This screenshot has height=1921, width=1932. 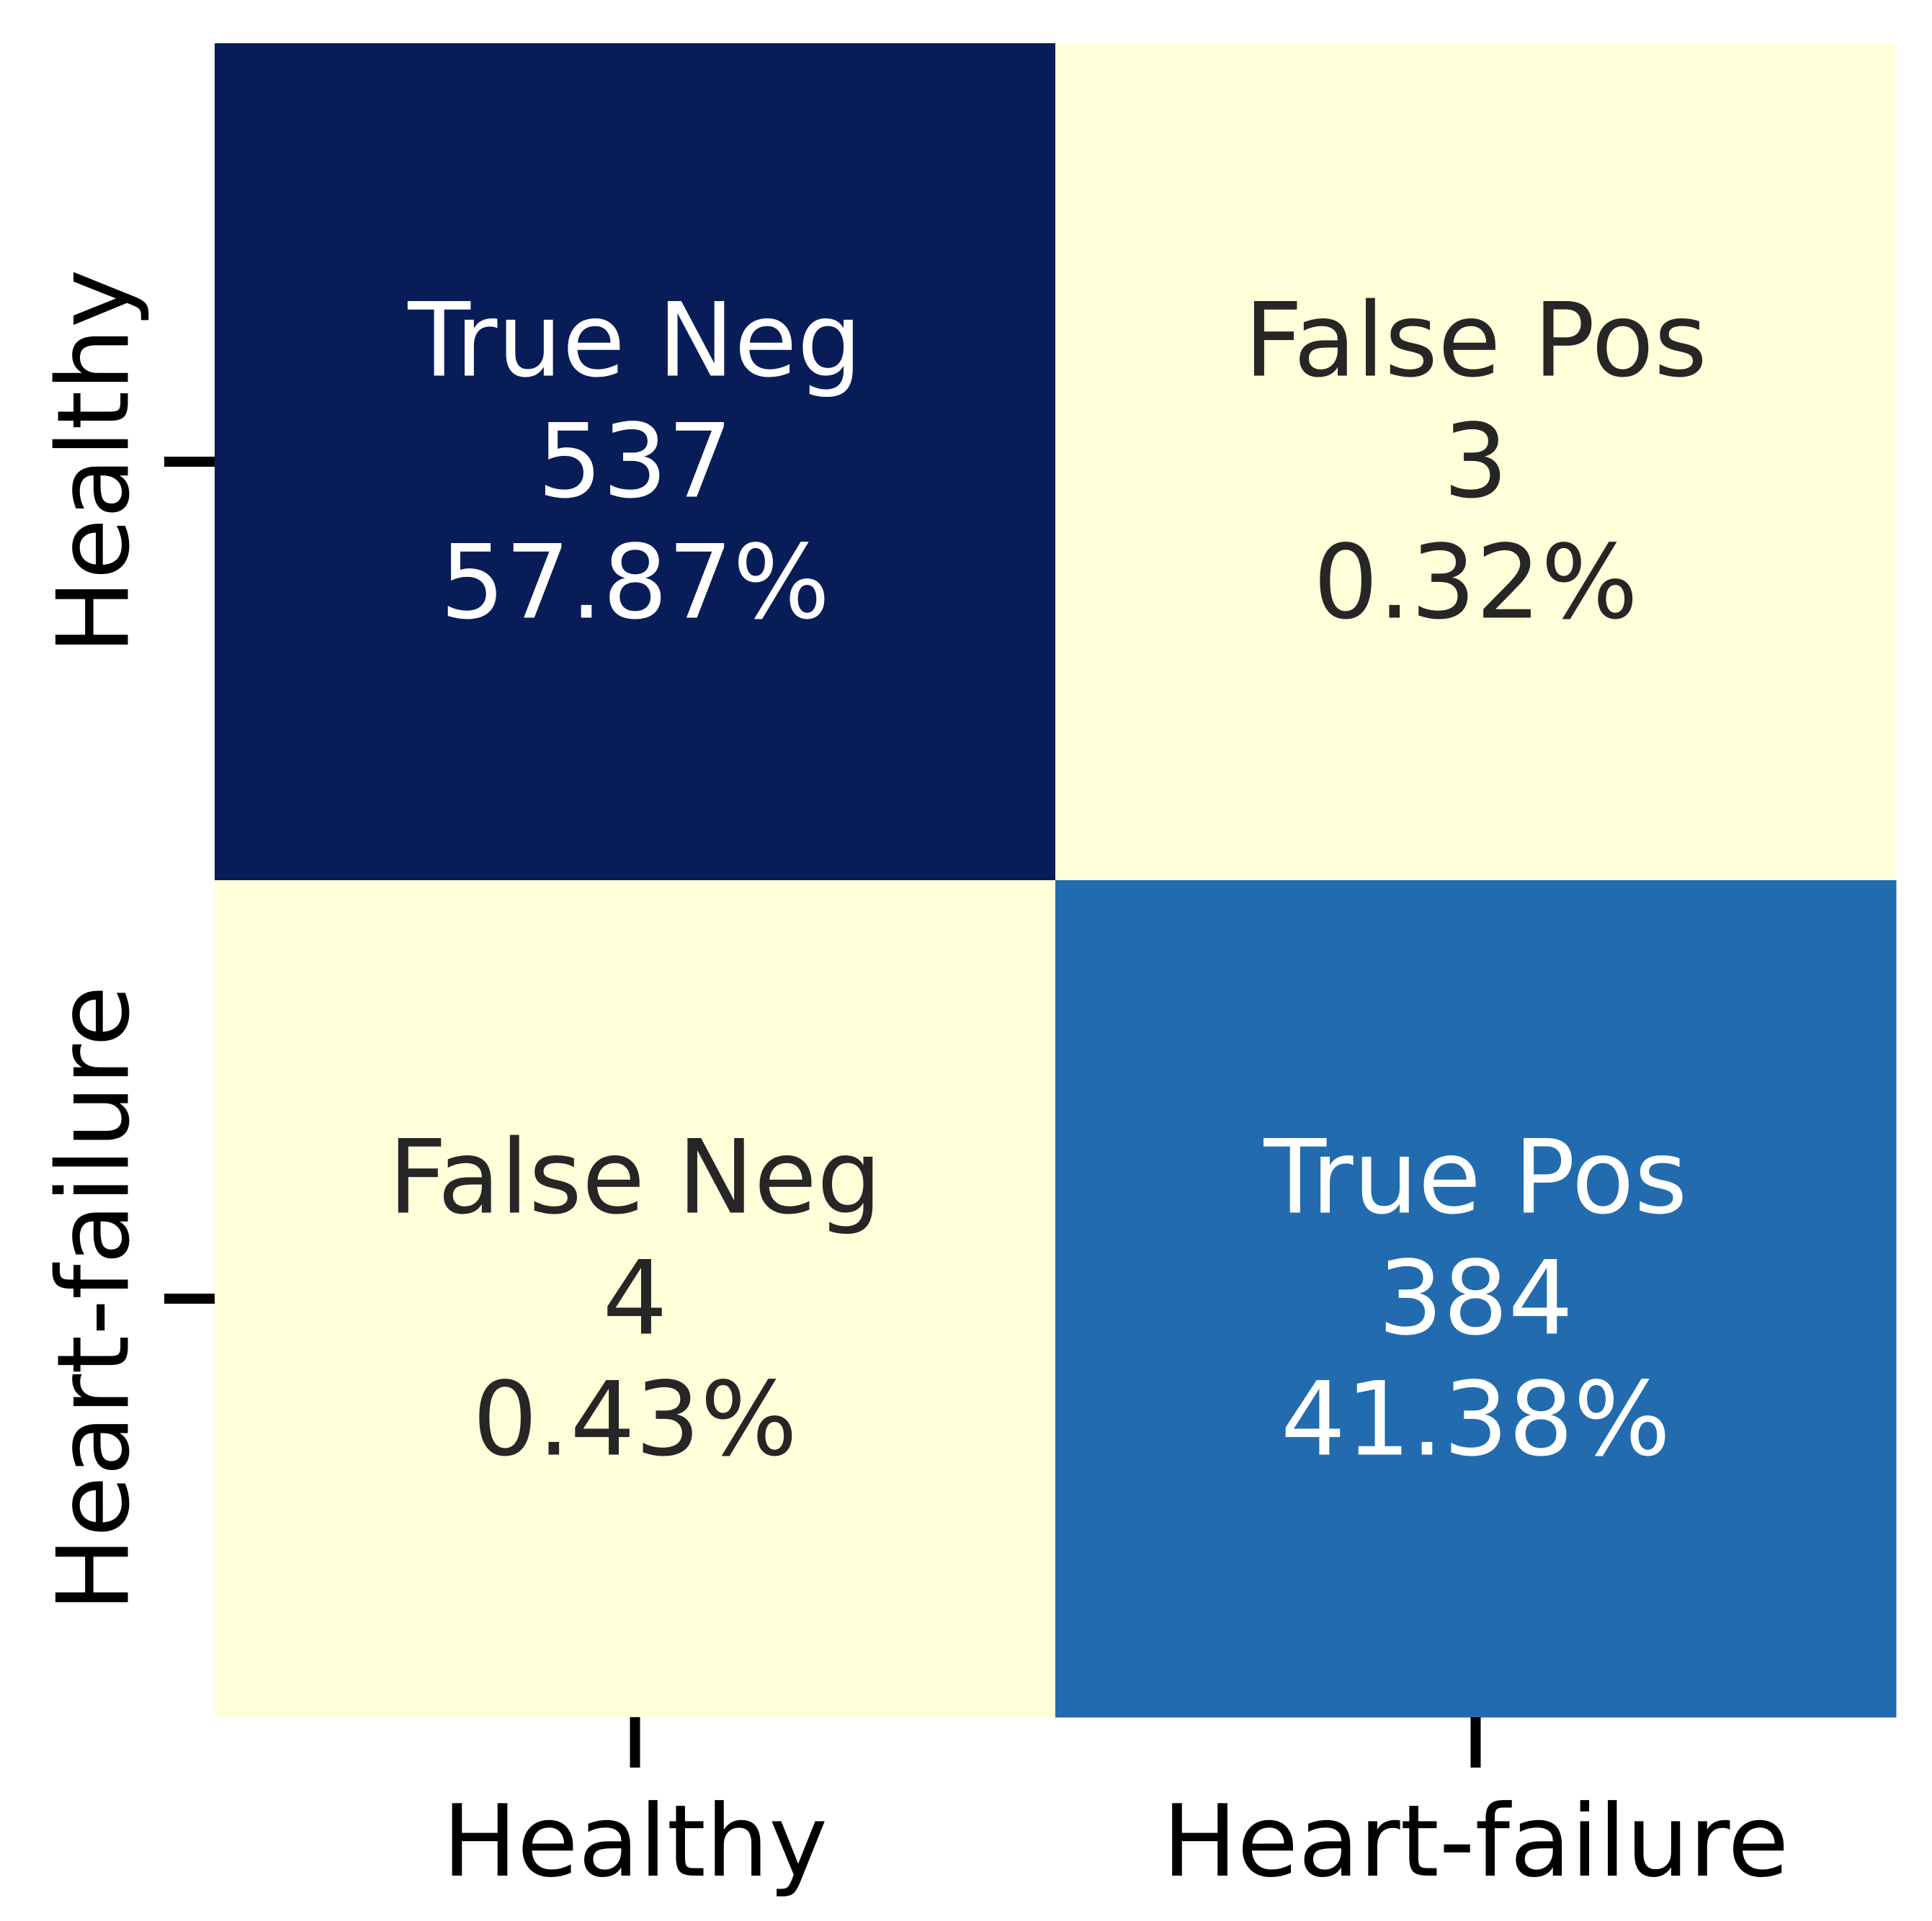 I want to click on cell-percent-true-neg: 57.87%, so click(x=635, y=583).